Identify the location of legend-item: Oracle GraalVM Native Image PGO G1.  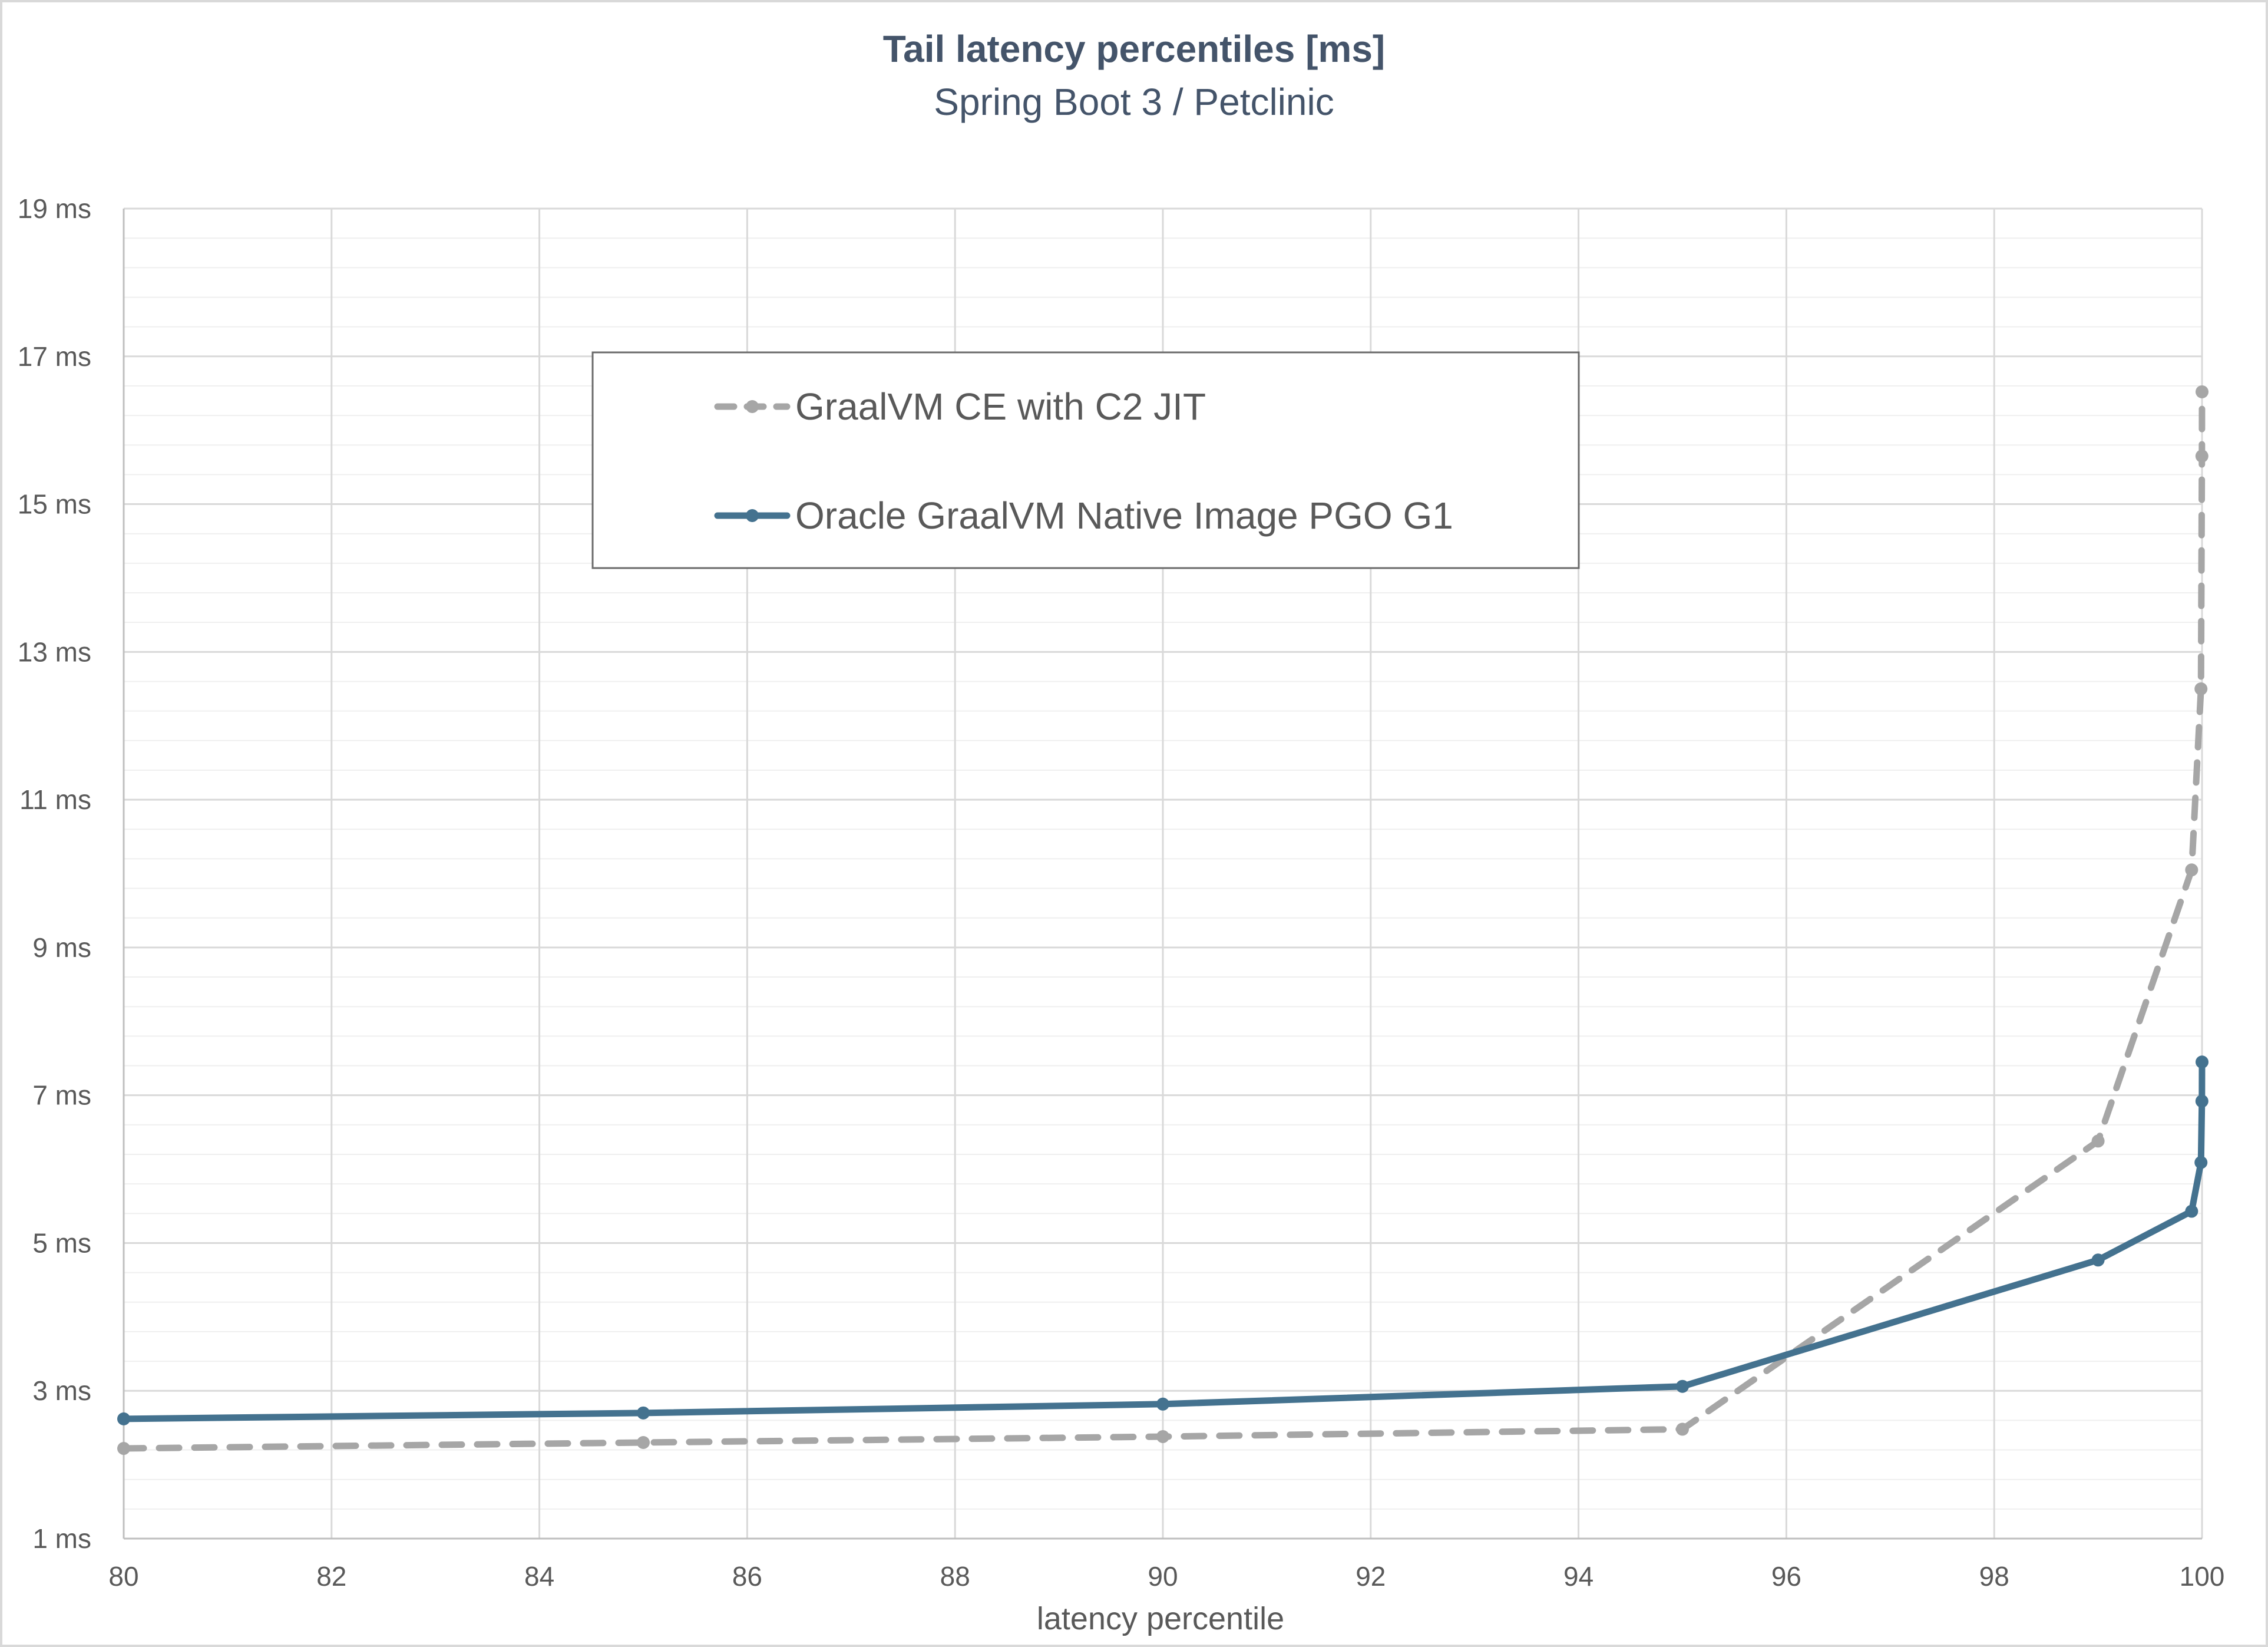
(1083, 515).